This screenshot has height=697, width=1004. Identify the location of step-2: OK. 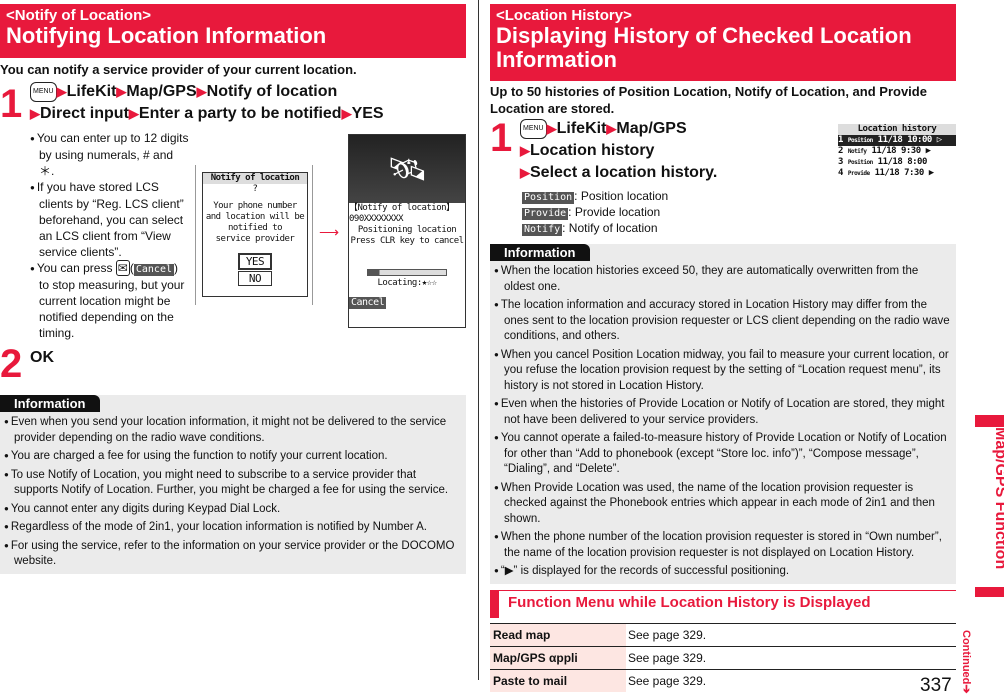
(42, 357).